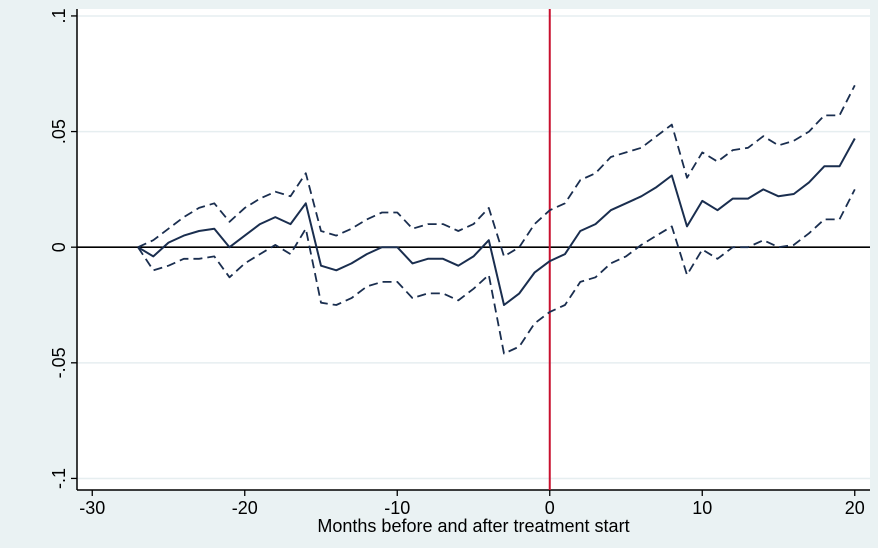  I want to click on x-tick-label-1: -20, so click(245, 508).